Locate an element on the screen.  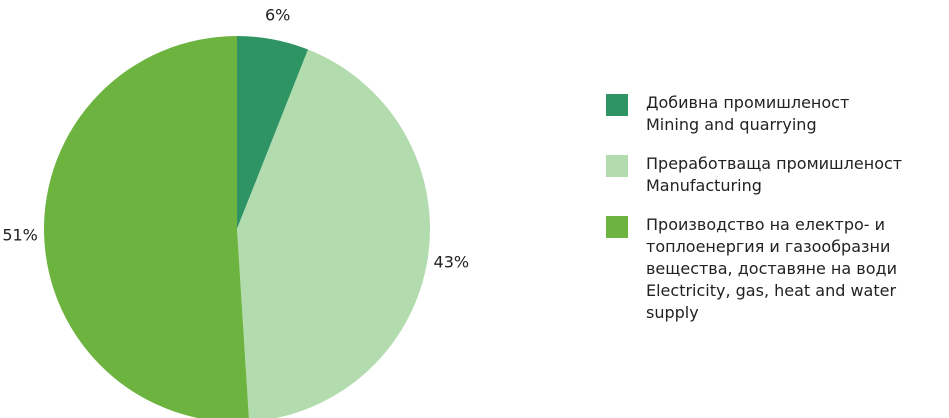
legend-label: Преработваща промишленост Manufacturing is located at coordinates (774, 174).